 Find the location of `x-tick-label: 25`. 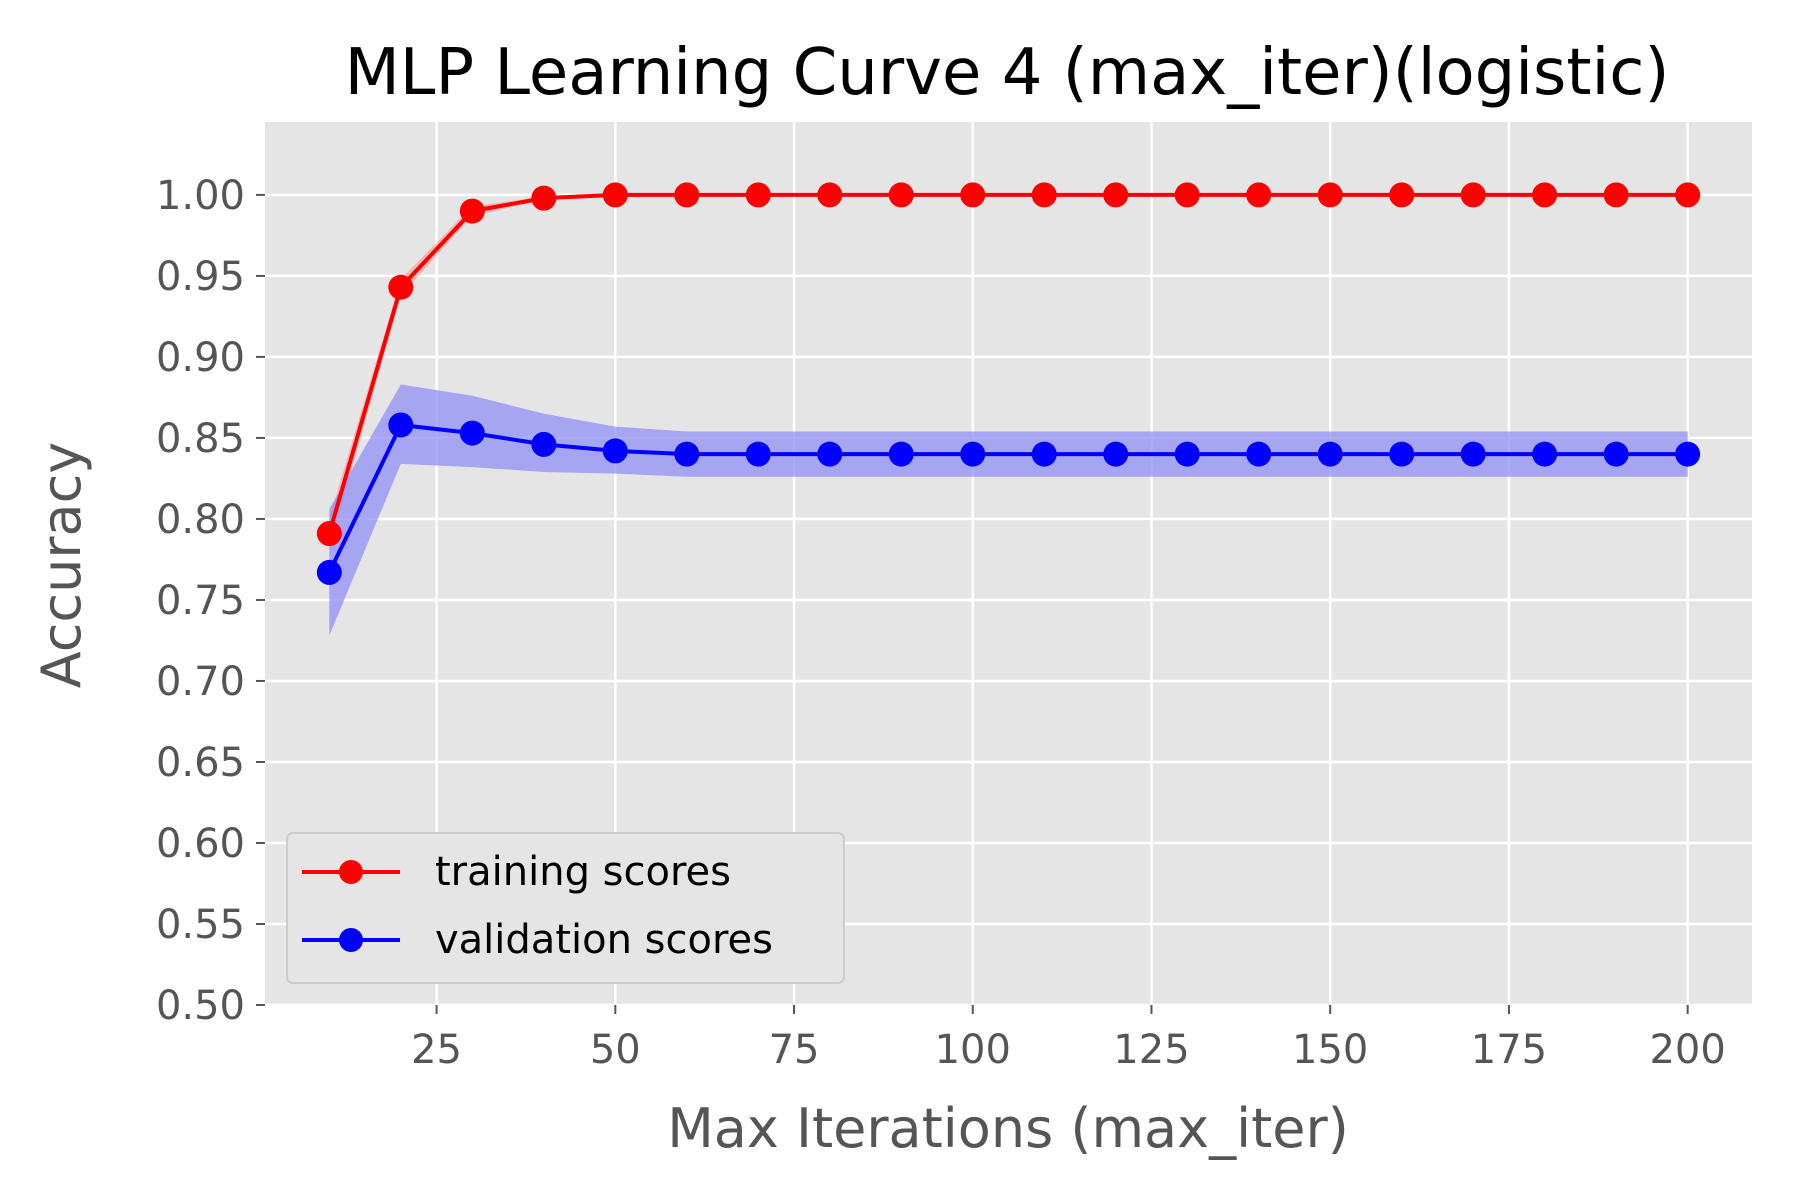

x-tick-label: 25 is located at coordinates (436, 1050).